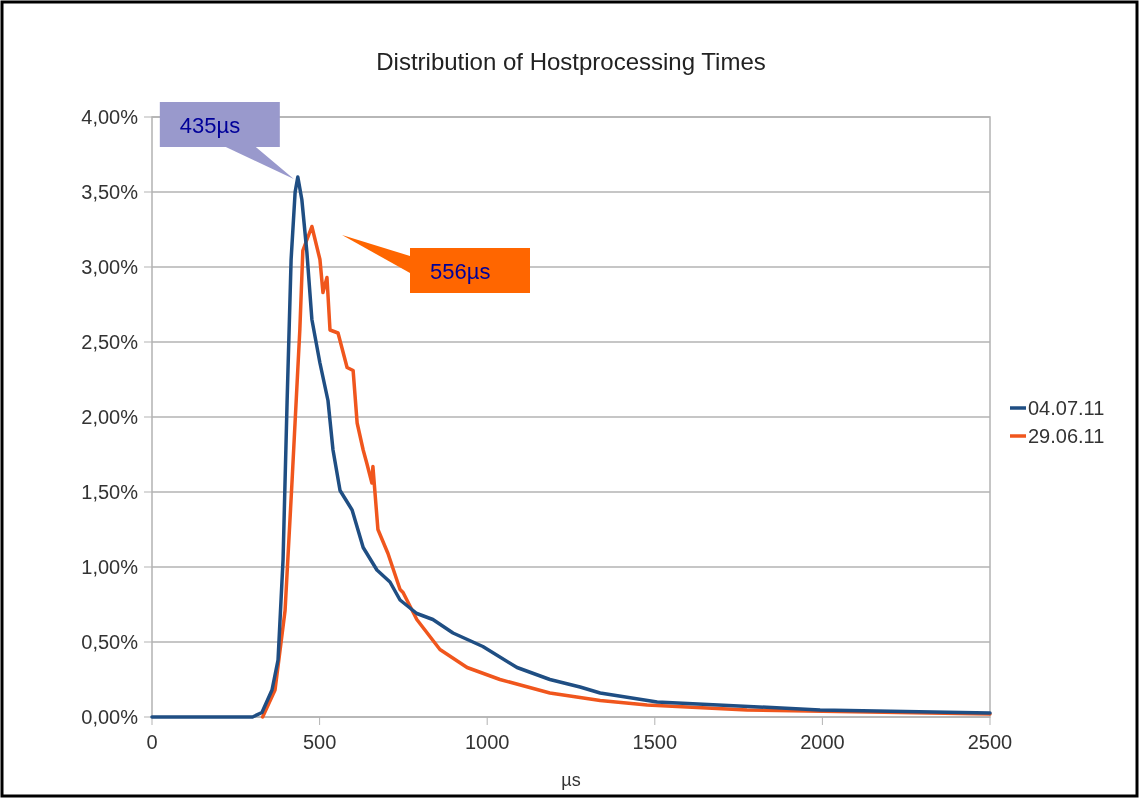 The image size is (1139, 798). Describe the element at coordinates (1066, 408) in the screenshot. I see `legend-label: 04.07.11` at that location.